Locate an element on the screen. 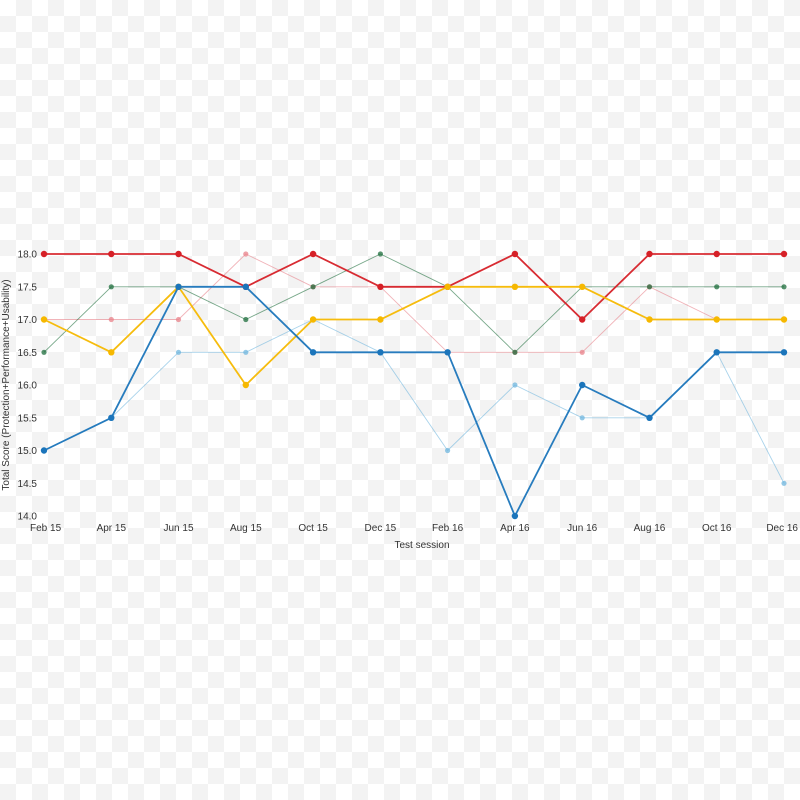 The width and height of the screenshot is (800, 800). x-tick-label: Feb 15 is located at coordinates (46, 528).